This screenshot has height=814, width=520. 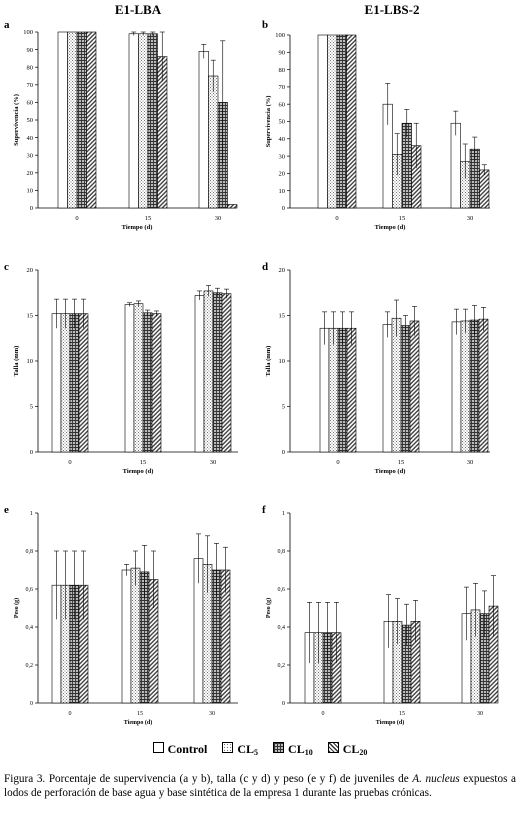 I want to click on caption-species: A. nucleus, so click(x=436, y=779).